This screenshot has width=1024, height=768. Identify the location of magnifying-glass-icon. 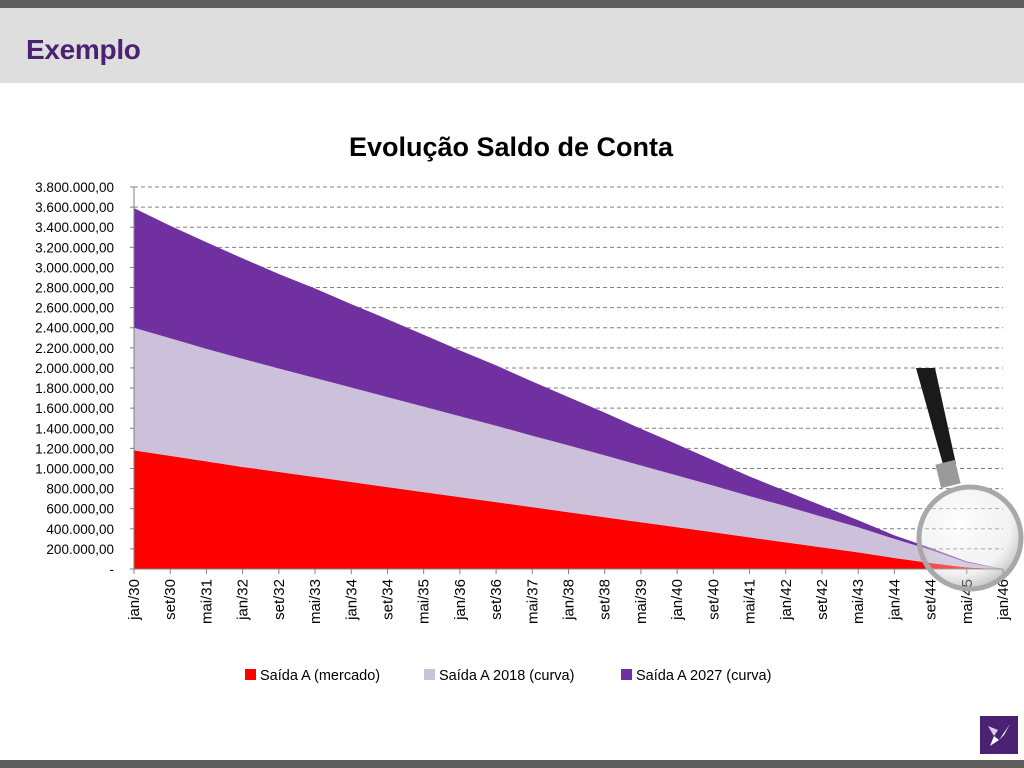
(970, 480).